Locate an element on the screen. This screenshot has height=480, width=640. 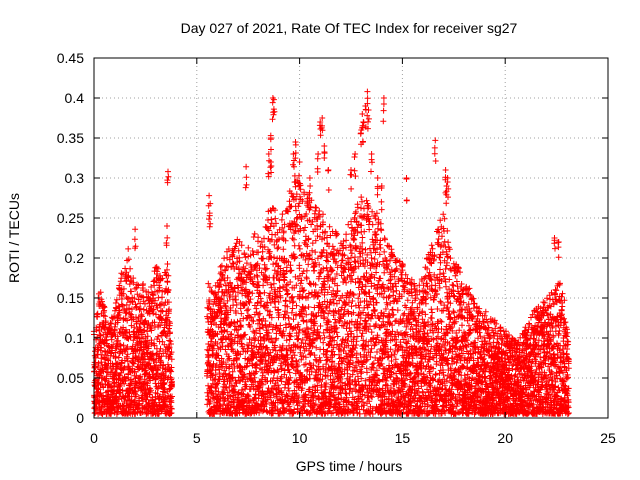
x-tick-label: 25 is located at coordinates (608, 438).